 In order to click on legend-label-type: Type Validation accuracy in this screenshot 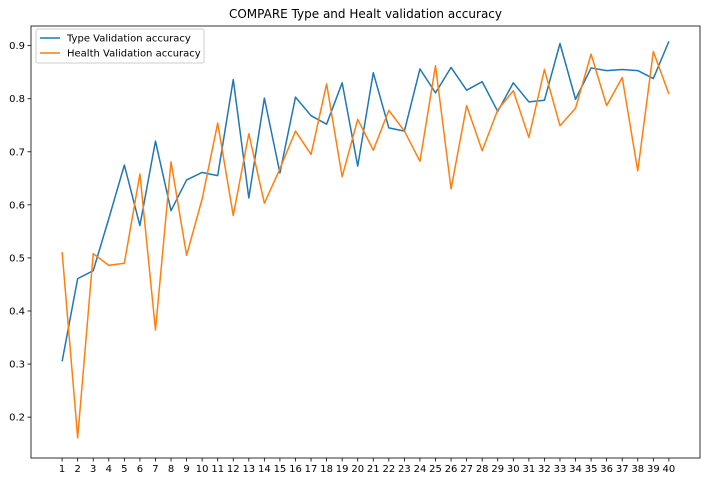, I will do `click(128, 39)`.